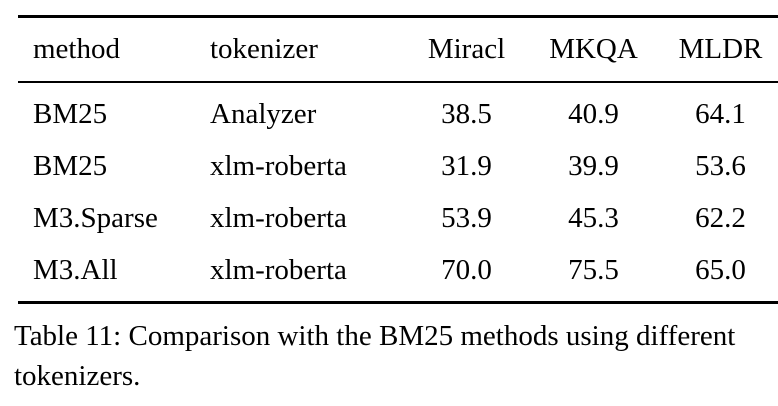 The height and width of the screenshot is (406, 778). What do you see at coordinates (466, 217) in the screenshot?
I see `cell-miracl: 53.9` at bounding box center [466, 217].